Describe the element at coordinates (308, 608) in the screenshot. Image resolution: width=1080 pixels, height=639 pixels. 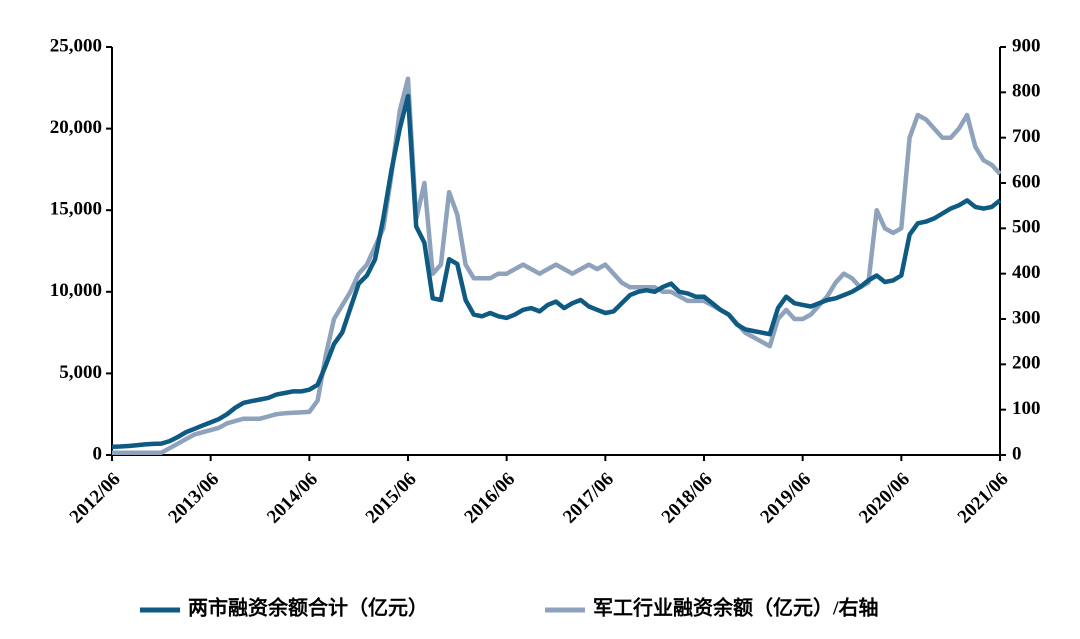
I see `legend-label: 两市融资余额合计（亿元）` at that location.